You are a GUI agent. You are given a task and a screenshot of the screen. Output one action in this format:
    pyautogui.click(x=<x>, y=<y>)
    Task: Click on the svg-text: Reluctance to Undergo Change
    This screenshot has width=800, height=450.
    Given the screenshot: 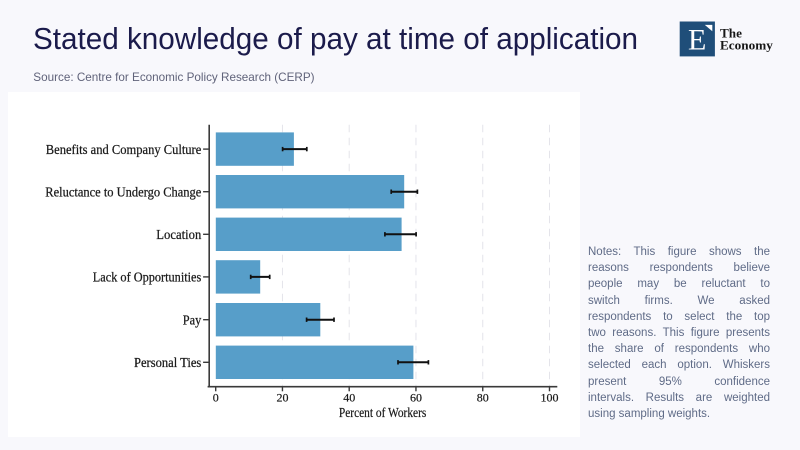 What is the action you would take?
    pyautogui.click(x=123, y=193)
    